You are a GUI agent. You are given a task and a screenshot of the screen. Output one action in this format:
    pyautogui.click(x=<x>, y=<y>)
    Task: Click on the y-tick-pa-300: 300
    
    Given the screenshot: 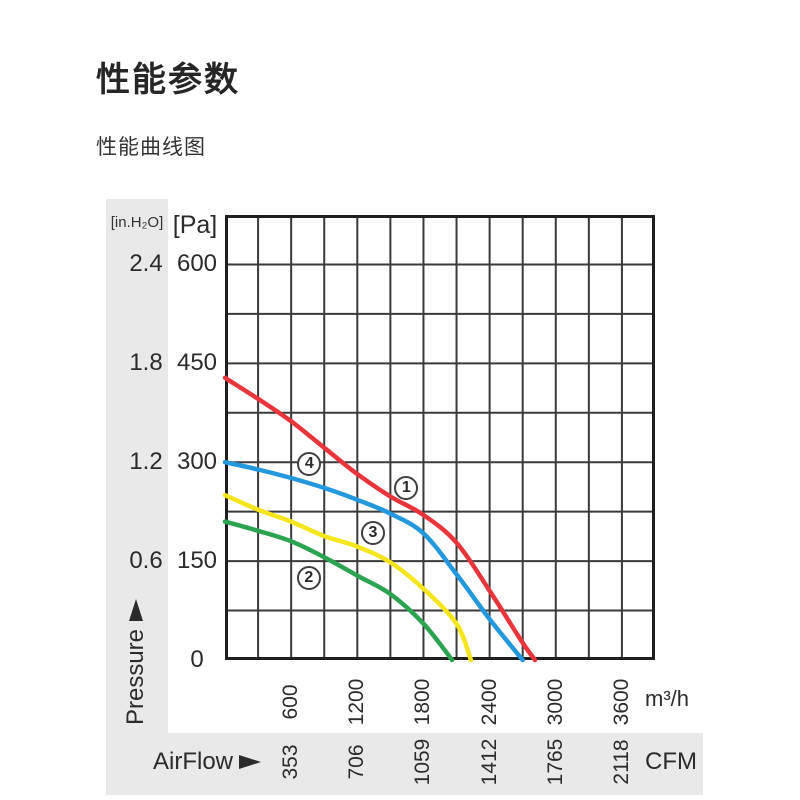 What is the action you would take?
    pyautogui.click(x=197, y=462)
    